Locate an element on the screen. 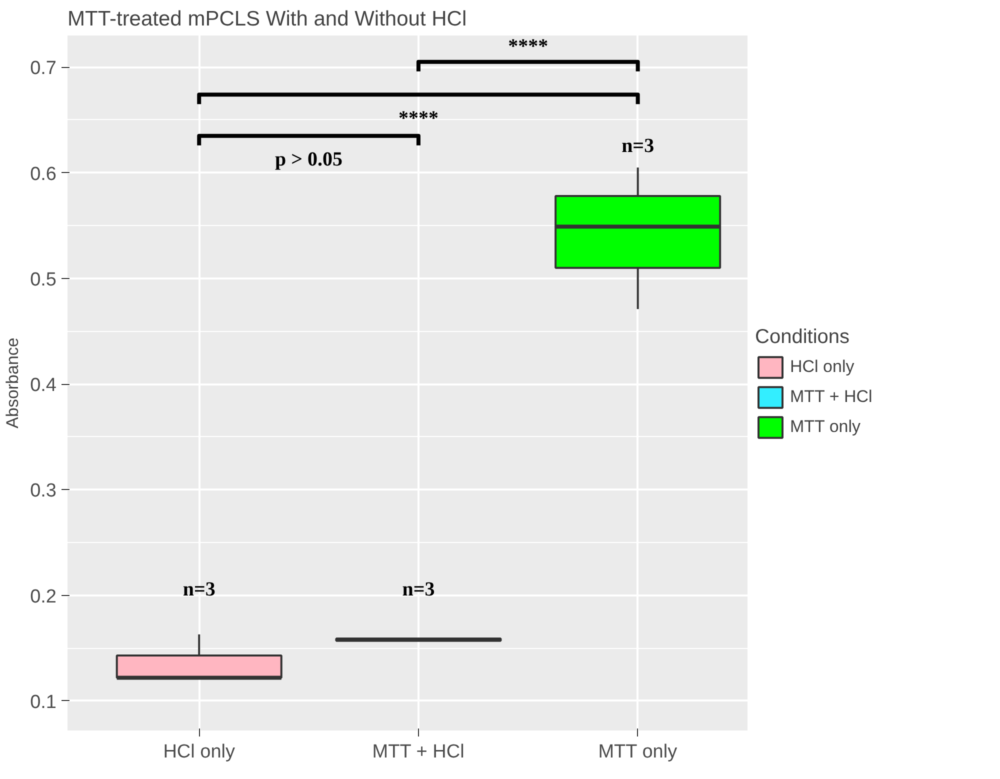 This screenshot has width=1000, height=779. chart-title: MTT-treated mPCLS With and Without HCl is located at coordinates (267, 19).